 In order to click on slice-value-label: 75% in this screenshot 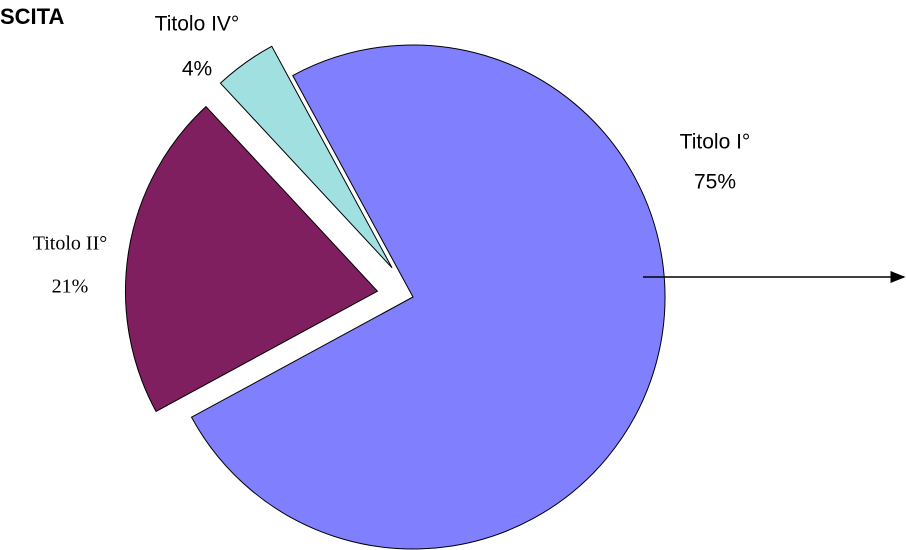, I will do `click(715, 182)`.